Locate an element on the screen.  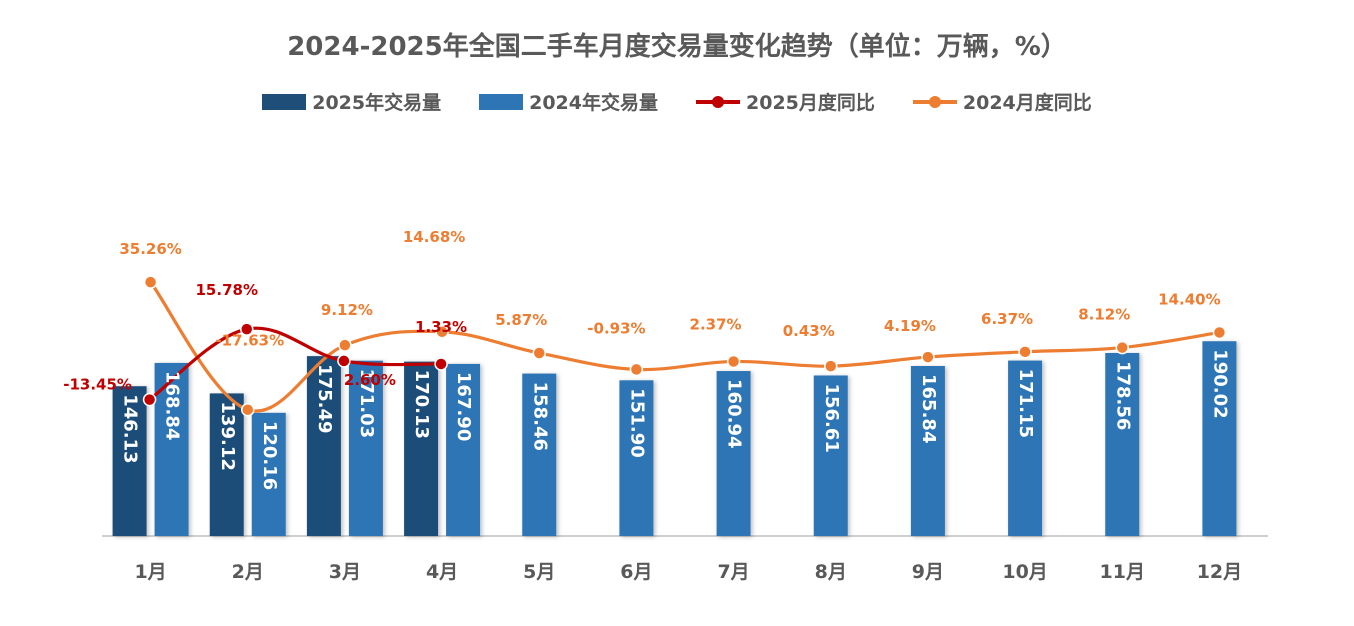
bar-2025-volume-label: 170.13 is located at coordinates (421, 404).